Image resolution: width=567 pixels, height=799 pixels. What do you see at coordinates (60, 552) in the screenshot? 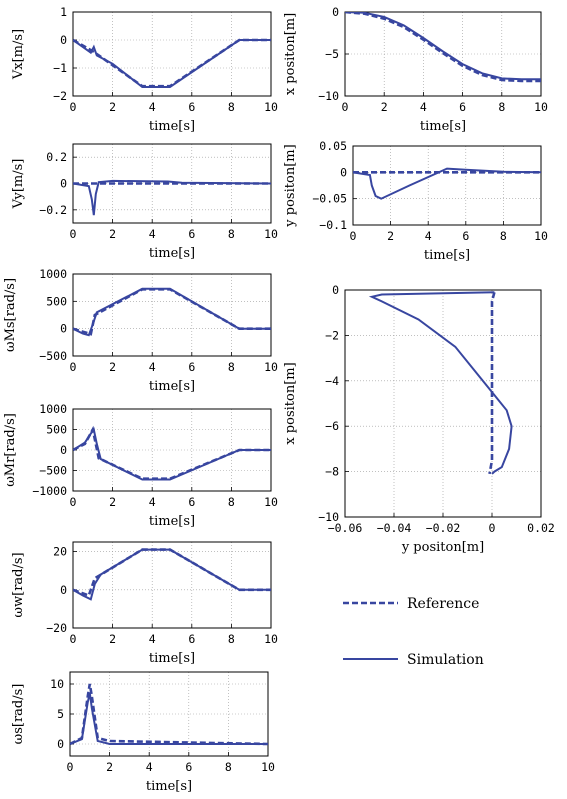
I see `y-tick-label: 20` at bounding box center [60, 552].